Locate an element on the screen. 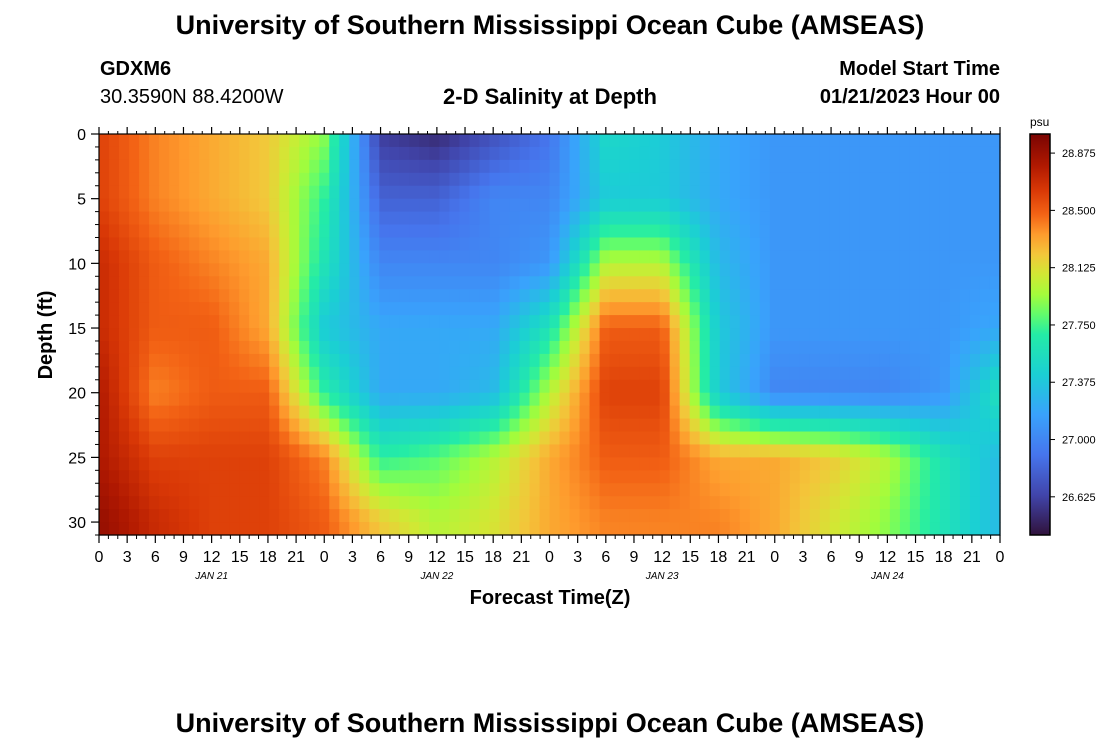 This screenshot has height=750, width=1100. y-tick-label: 30 is located at coordinates (77, 523).